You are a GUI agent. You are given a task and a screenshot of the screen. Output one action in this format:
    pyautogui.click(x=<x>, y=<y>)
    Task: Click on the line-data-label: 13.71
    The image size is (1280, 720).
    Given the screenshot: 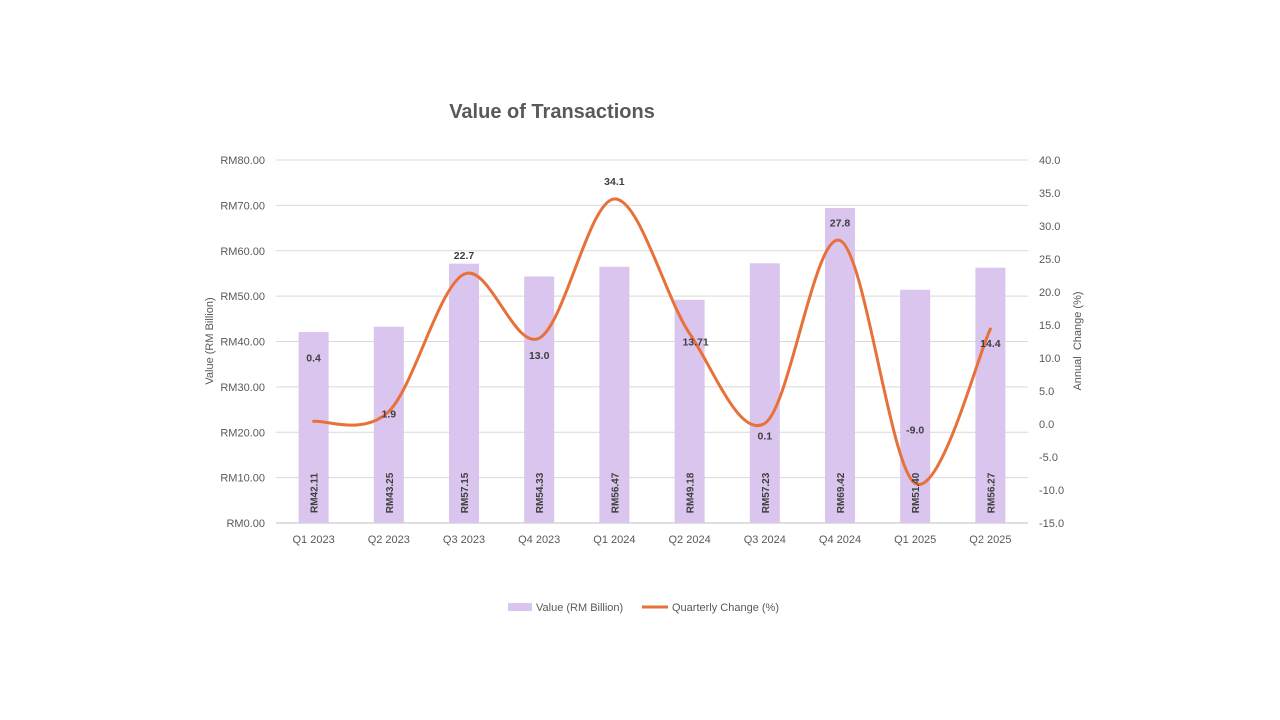 What is the action you would take?
    pyautogui.click(x=695, y=343)
    